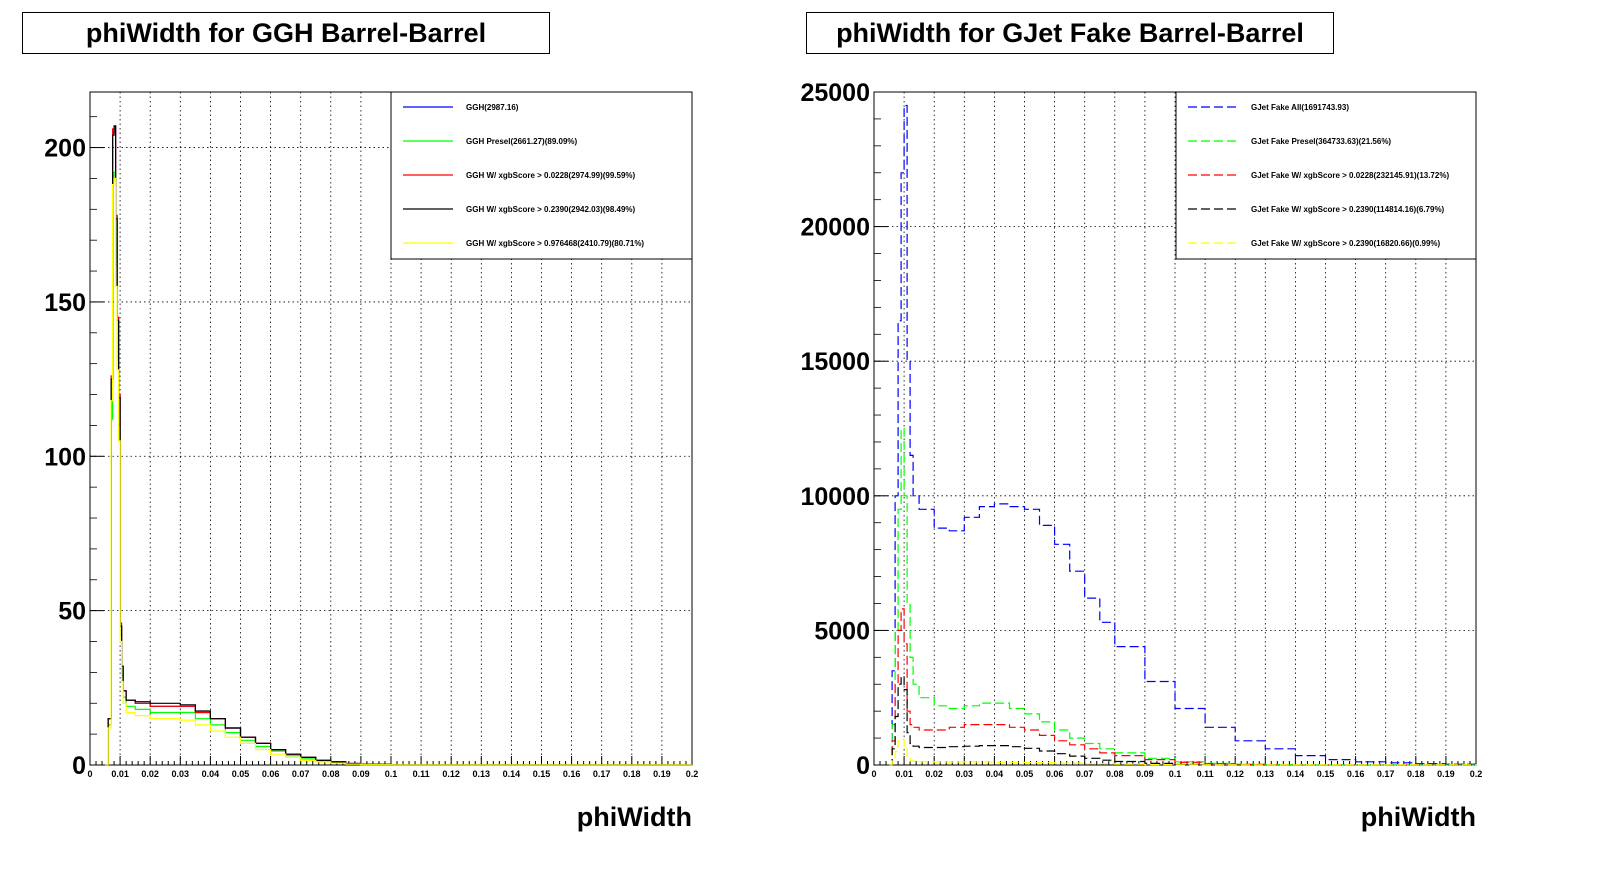 The width and height of the screenshot is (1598, 874). What do you see at coordinates (835, 362) in the screenshot?
I see `y-tick-label: 15000` at bounding box center [835, 362].